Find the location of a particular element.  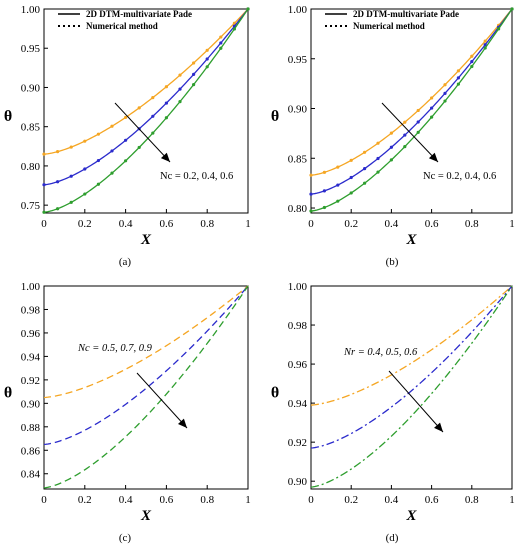

panel-caption: (a) is located at coordinates (125, 262).